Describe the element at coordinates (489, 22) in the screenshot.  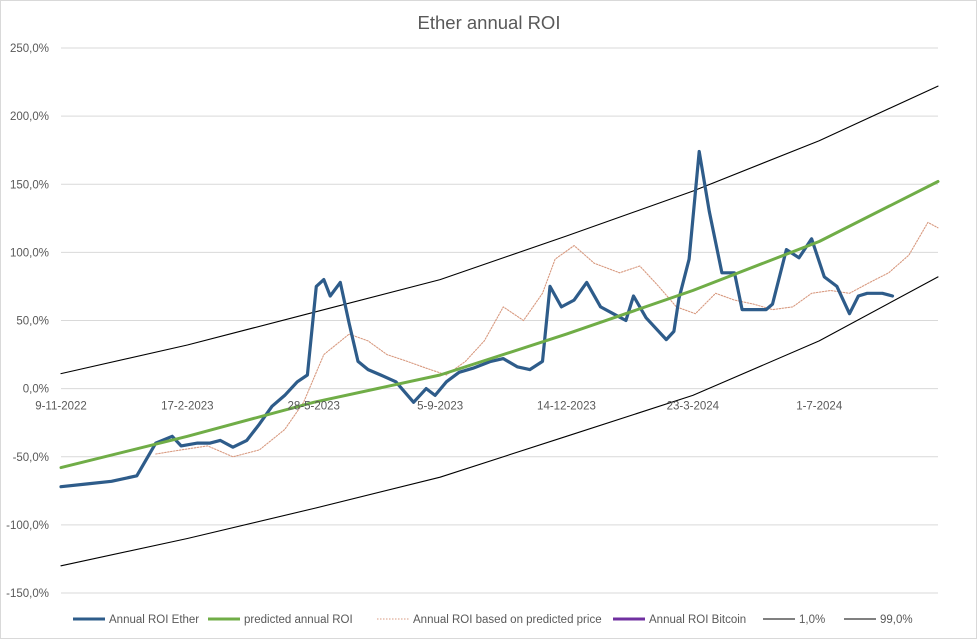
I see `chart-title: Ether annual ROI` at that location.